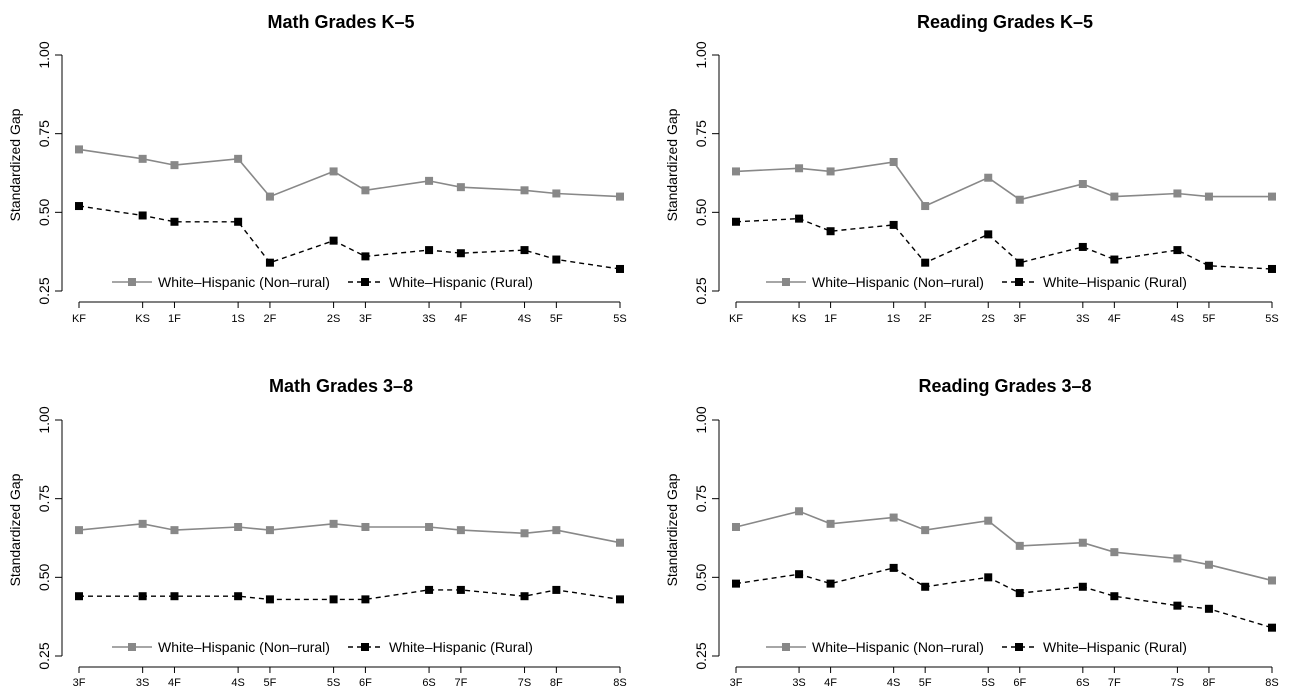  Describe the element at coordinates (1115, 647) in the screenshot. I see `legend-label-rural: White–Hispanic (Rural)` at that location.